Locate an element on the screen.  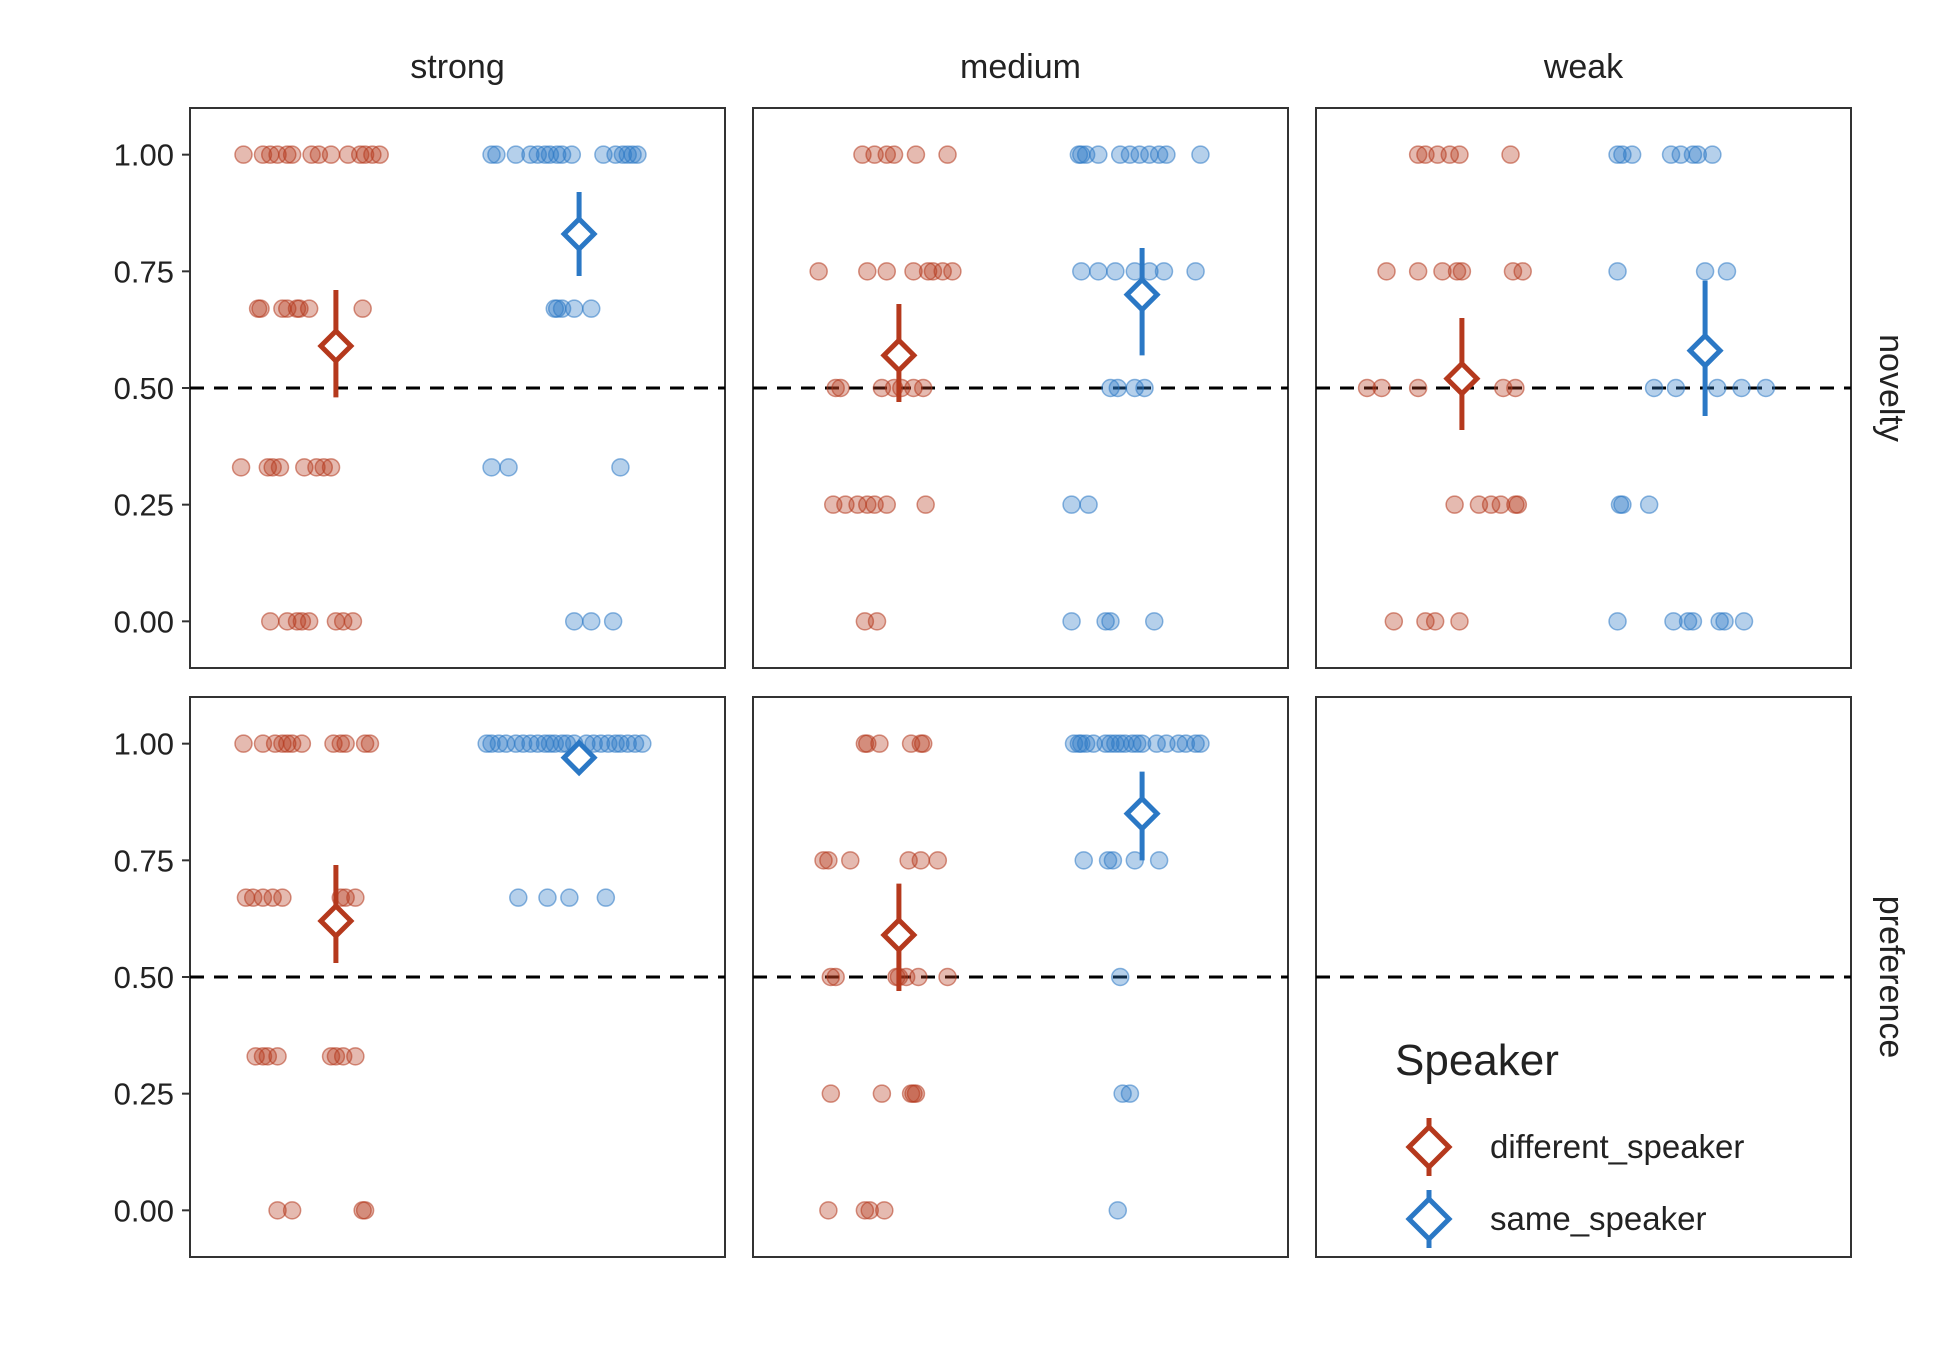
panel-preference-medium is located at coordinates (1020, 977).